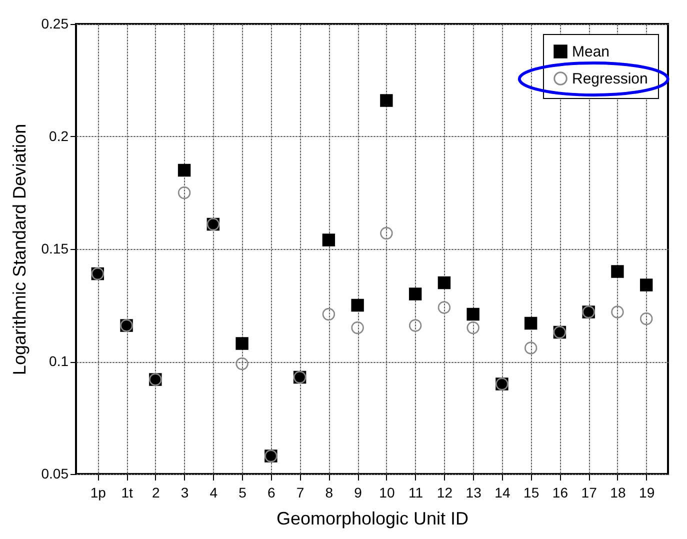 Image resolution: width=687 pixels, height=539 pixels. What do you see at coordinates (502, 492) in the screenshot?
I see `x-tick-label: 14` at bounding box center [502, 492].